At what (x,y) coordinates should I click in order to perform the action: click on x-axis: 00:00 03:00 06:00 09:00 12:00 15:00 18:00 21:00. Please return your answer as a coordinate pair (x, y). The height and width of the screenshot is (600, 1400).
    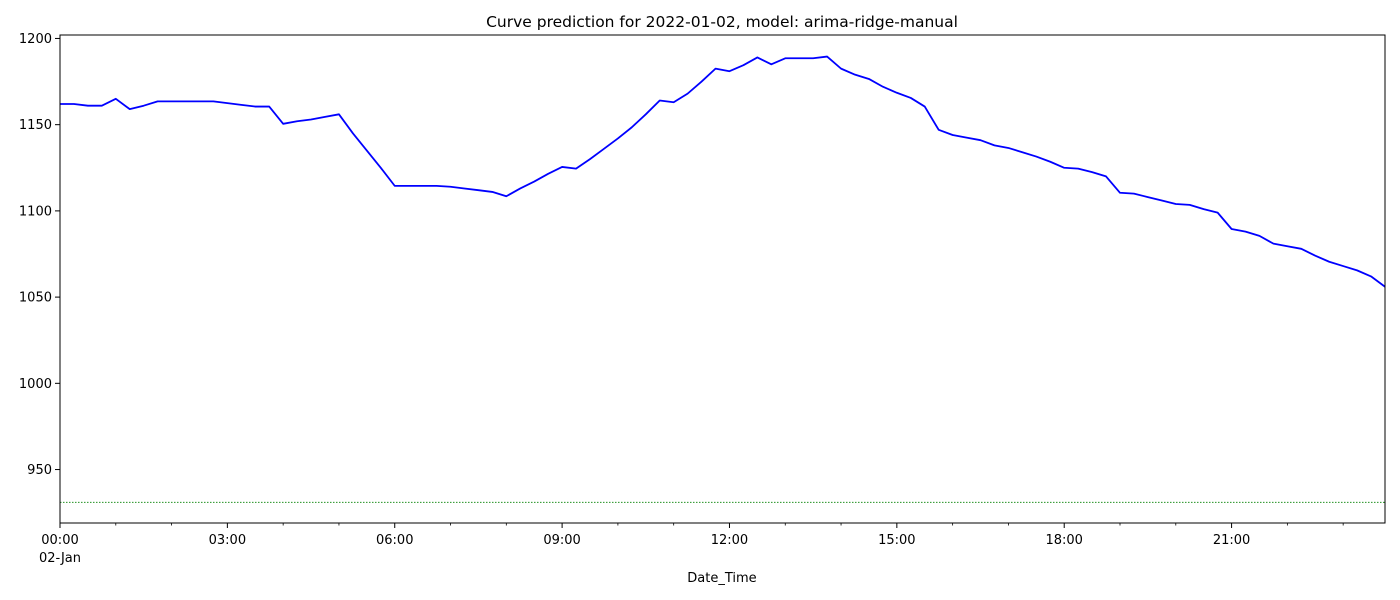
    Looking at the image, I should click on (692, 535).